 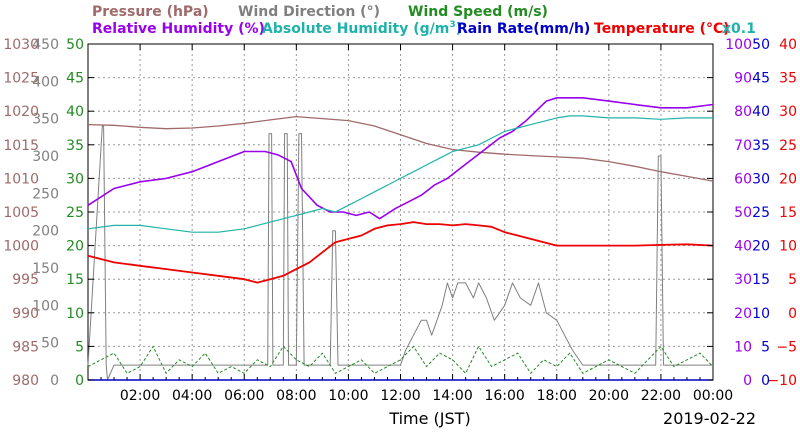 I want to click on y-tick-label-rel-hum: 50, so click(x=743, y=213).